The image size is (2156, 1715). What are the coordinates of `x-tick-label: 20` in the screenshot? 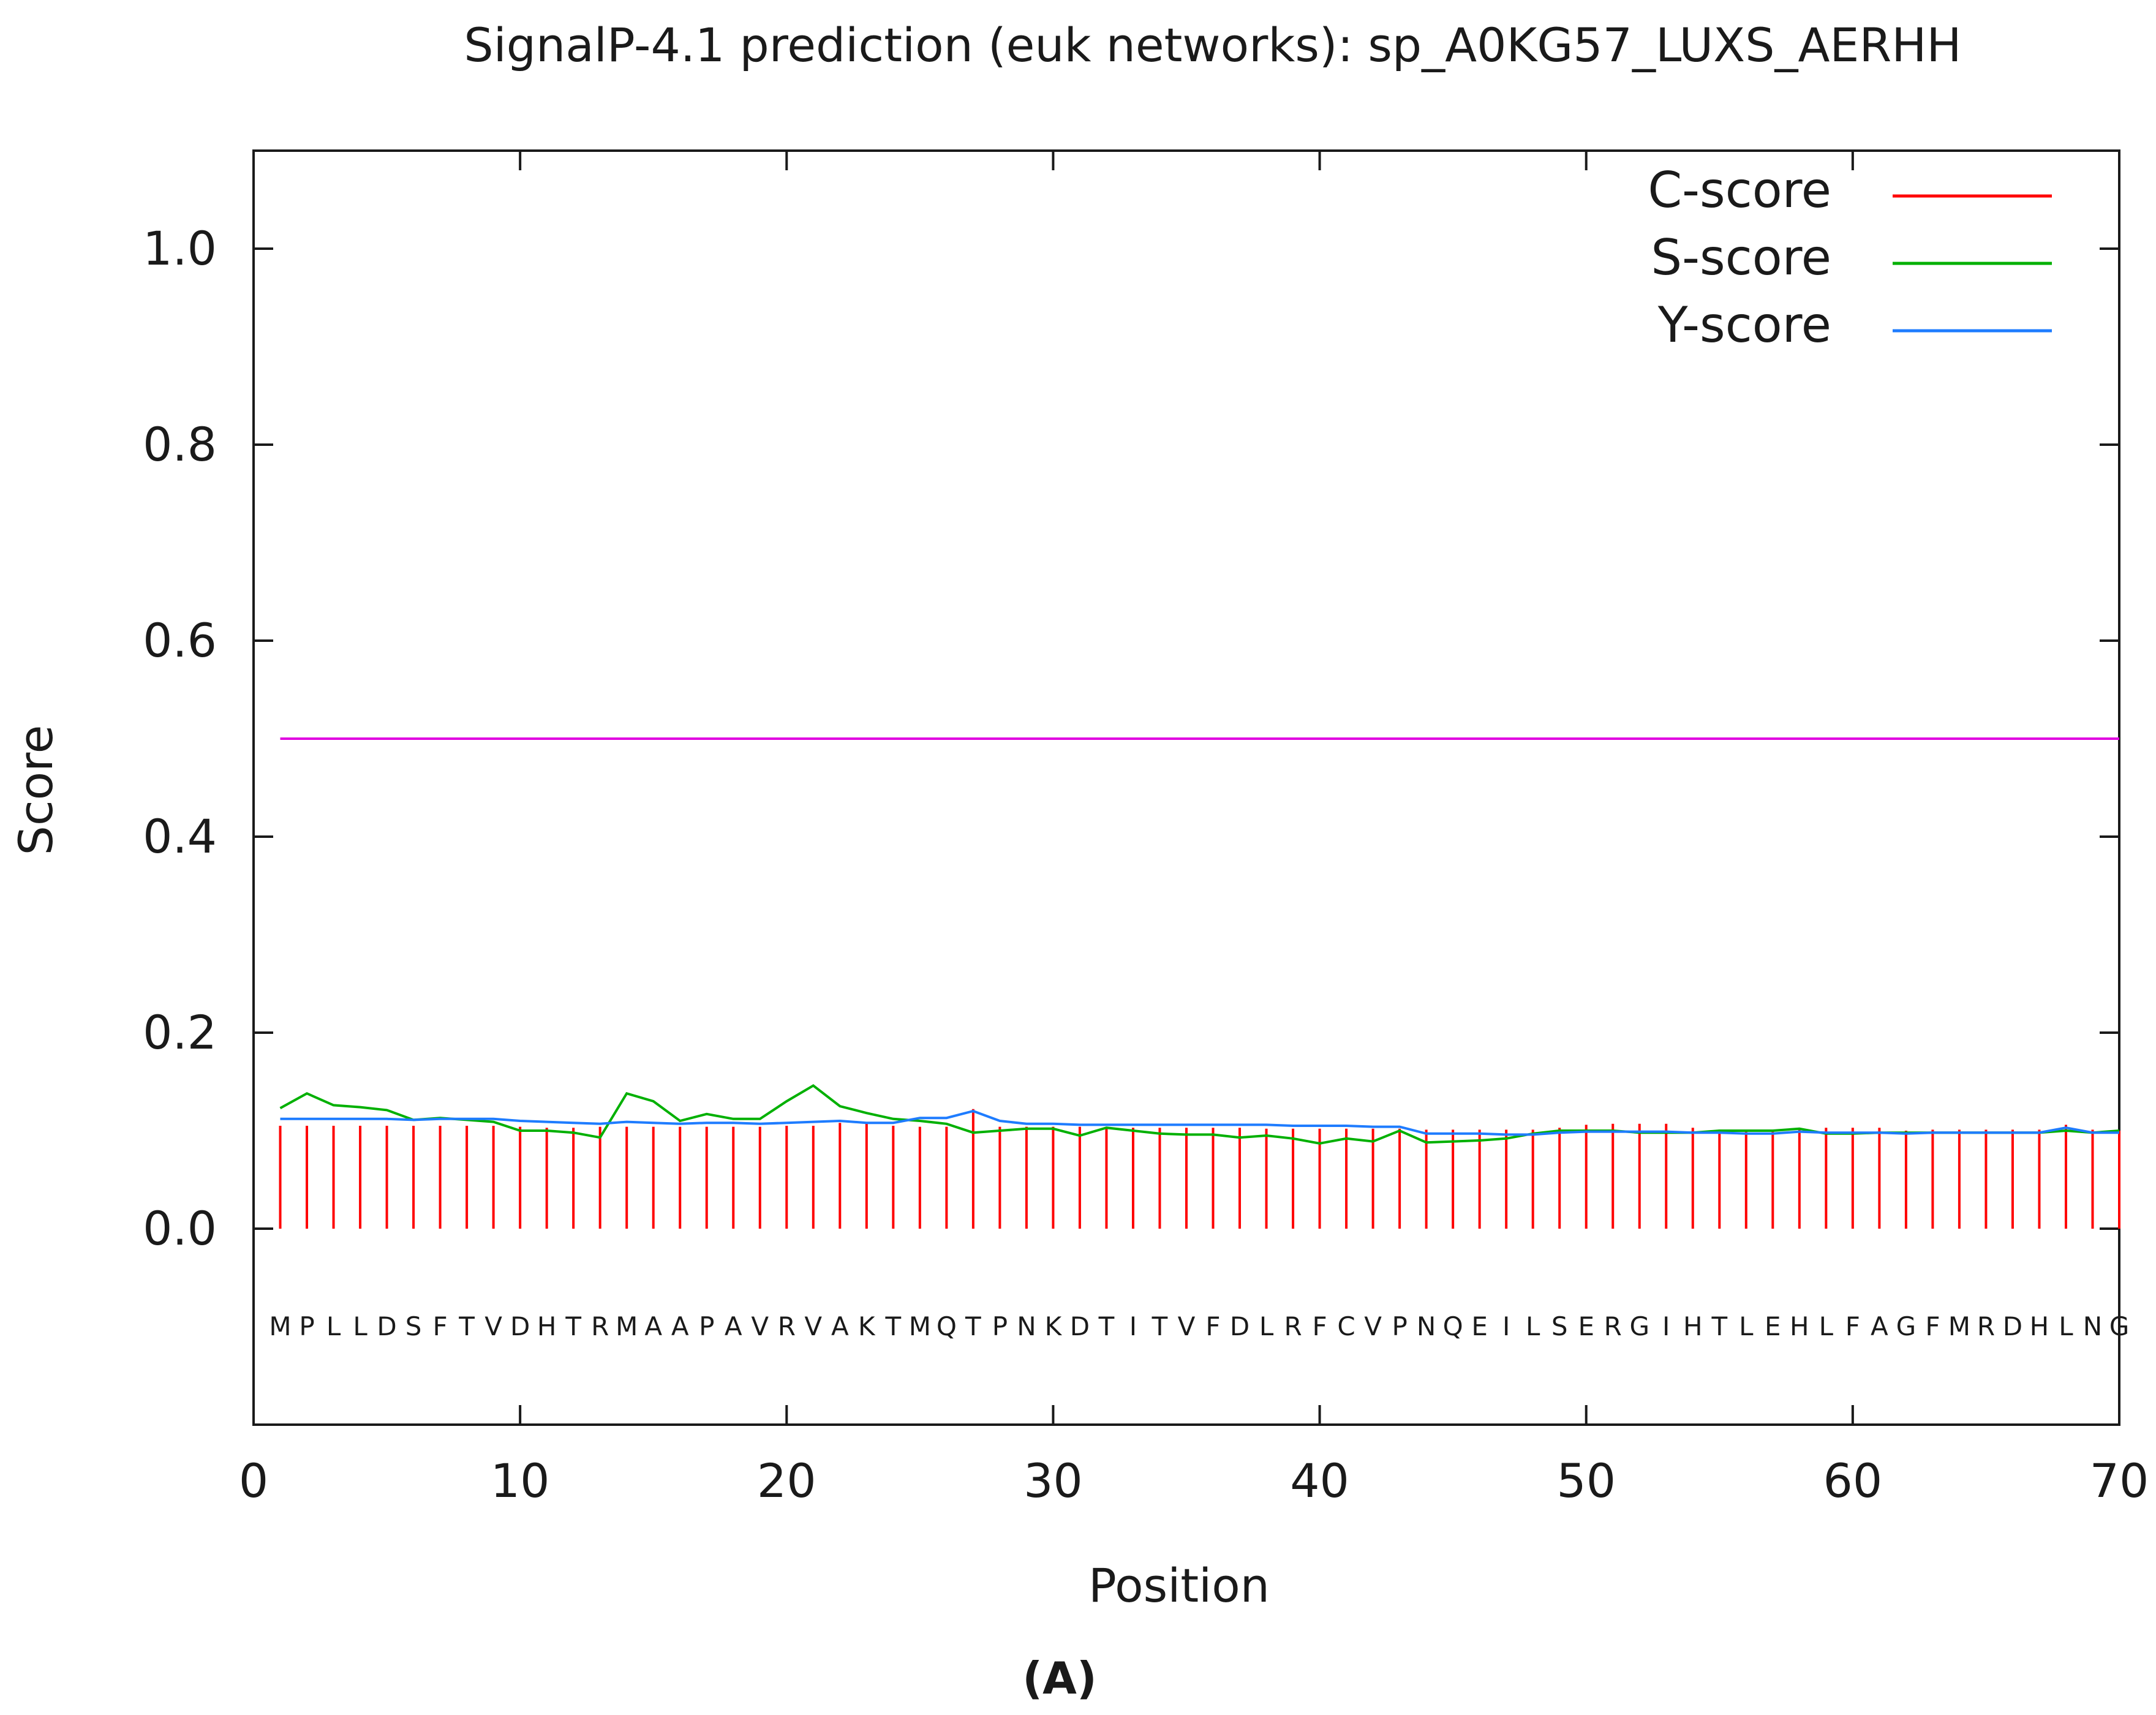 It's located at (786, 1481).